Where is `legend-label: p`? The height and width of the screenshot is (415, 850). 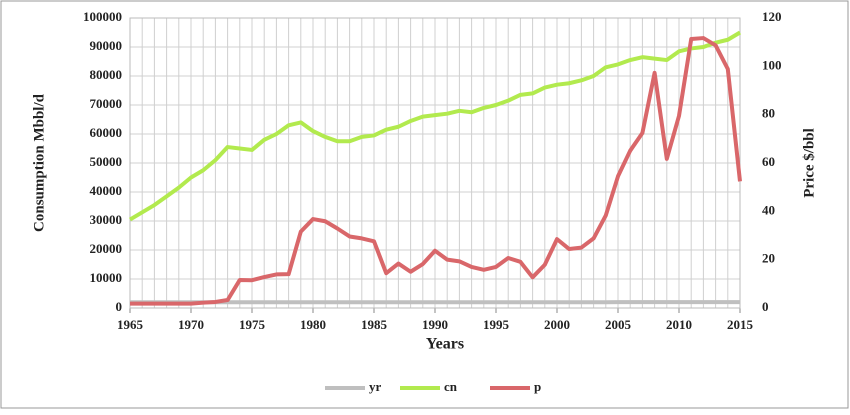
legend-label: p is located at coordinates (537, 386).